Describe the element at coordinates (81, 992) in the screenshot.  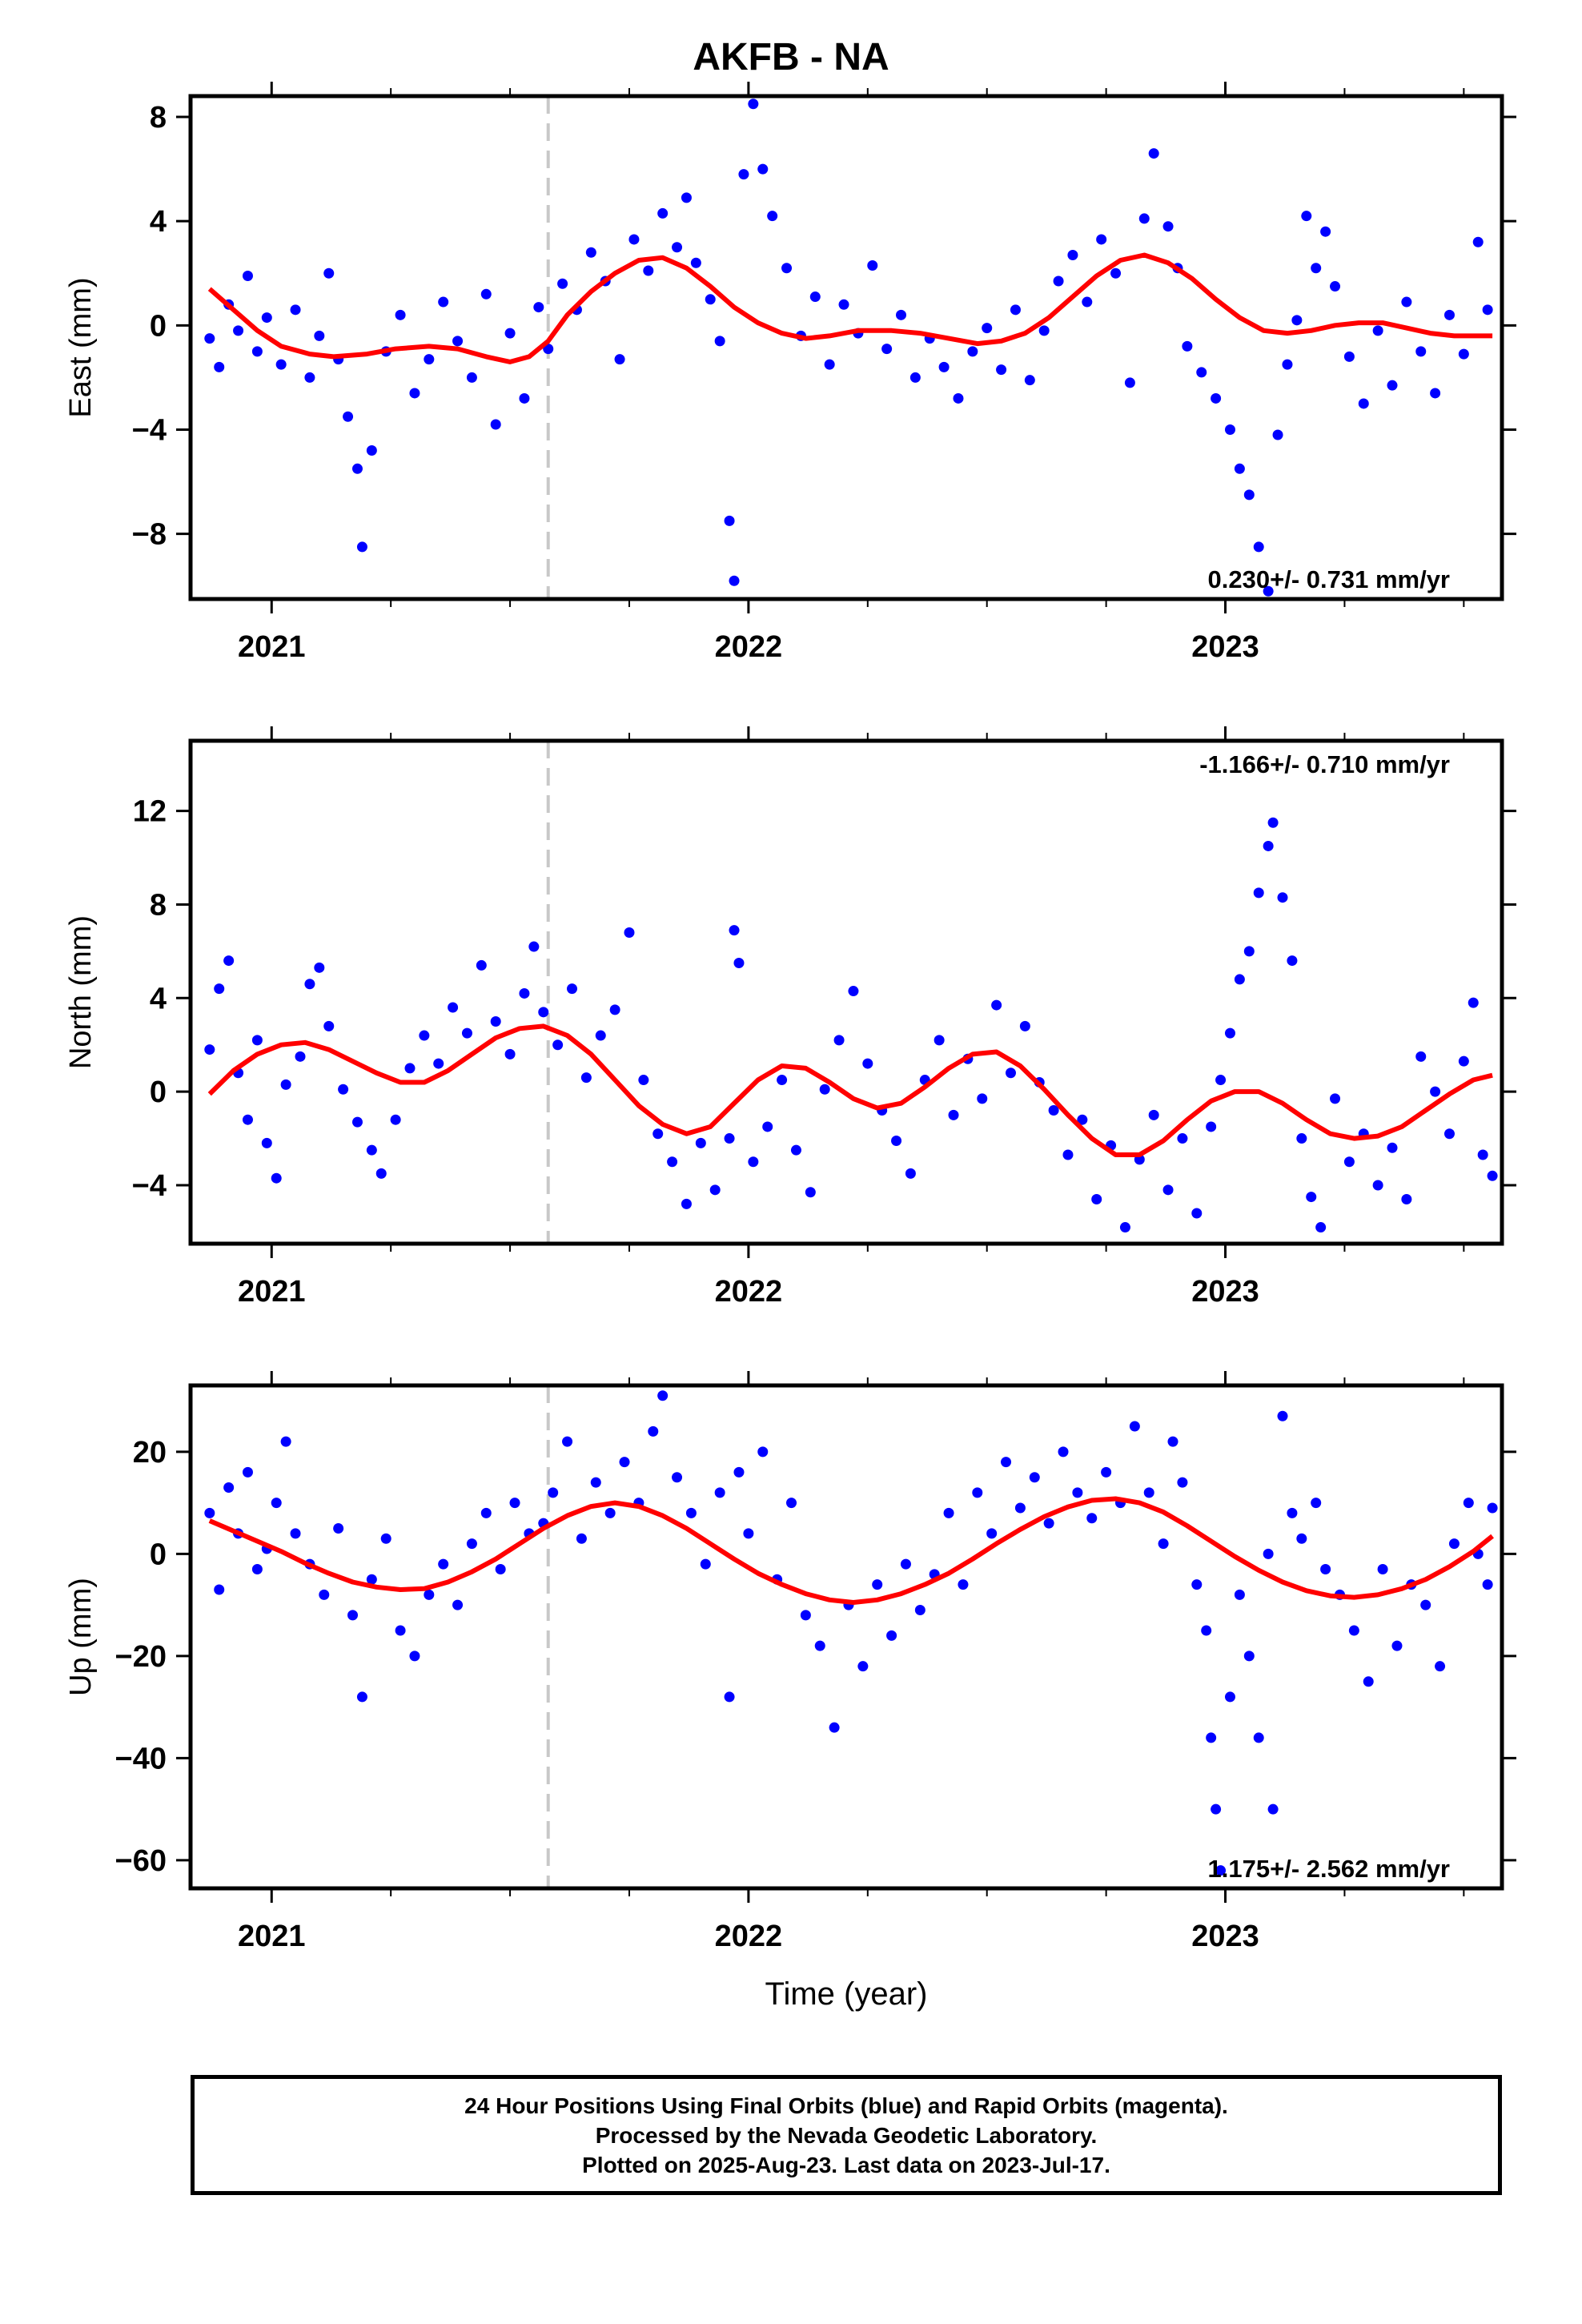
I see `y-axis-label: North (mm)` at that location.